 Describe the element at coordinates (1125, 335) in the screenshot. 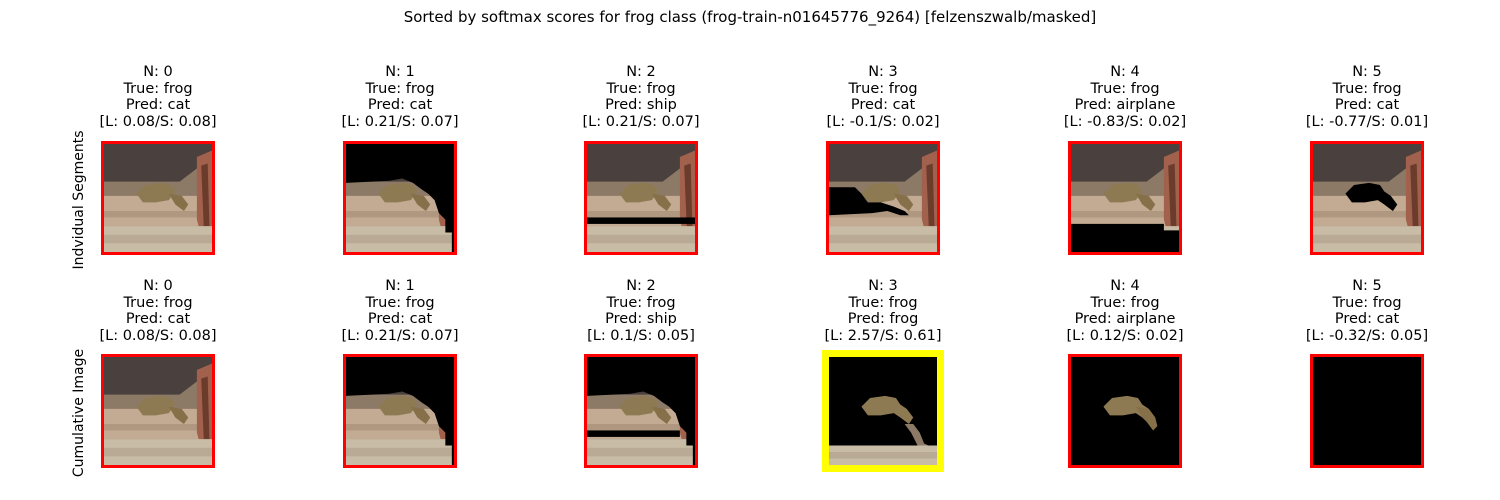

I see `panel-score-label: [L: 0.12/S: 0.02]` at that location.